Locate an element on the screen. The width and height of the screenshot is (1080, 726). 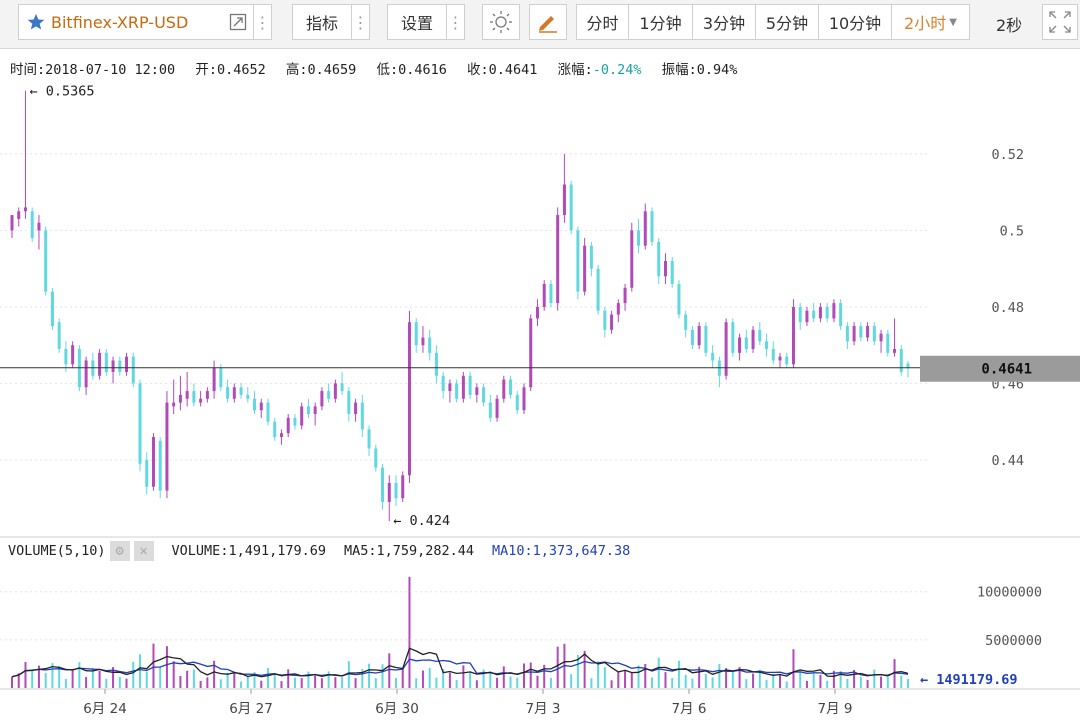
x-tick-label: 6月 24 is located at coordinates (105, 709).